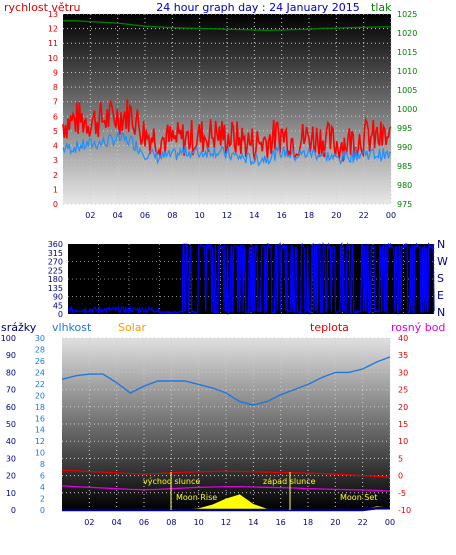 This screenshot has height=555, width=456. I want to click on compass-label: N, so click(441, 244).